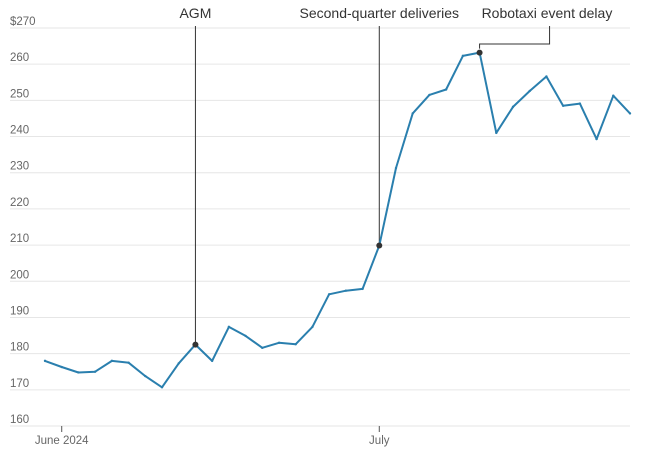  Describe the element at coordinates (62, 441) in the screenshot. I see `x-tick-label-0: June 2024` at that location.